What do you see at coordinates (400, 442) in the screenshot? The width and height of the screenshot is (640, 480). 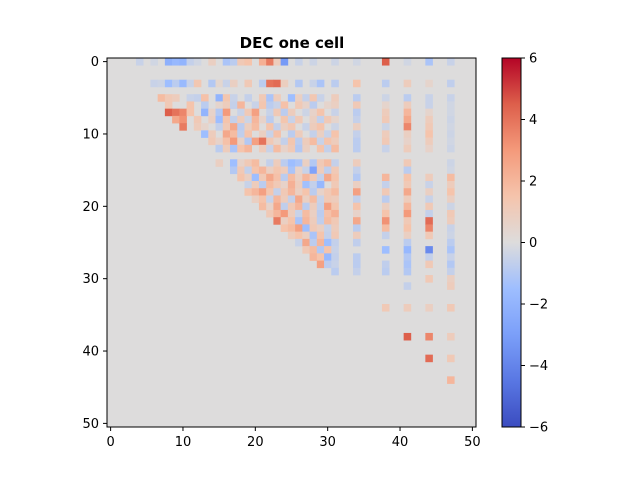 I see `x-tick-label: 40` at bounding box center [400, 442].